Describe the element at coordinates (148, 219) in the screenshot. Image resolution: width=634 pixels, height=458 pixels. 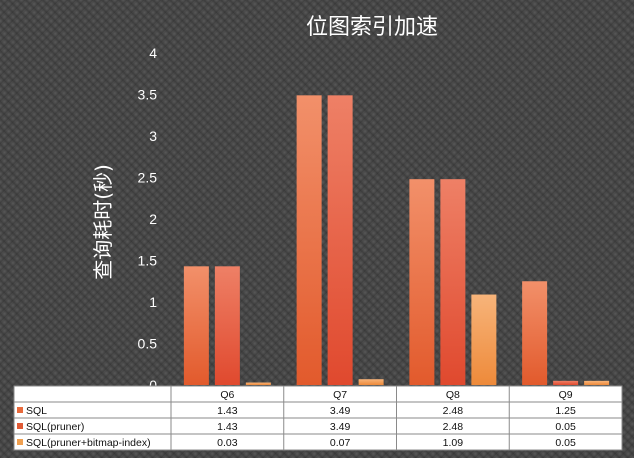
I see `y-axis-ticks: 0 0.5 1 1.5 2 2.5 3 3.5 4` at that location.